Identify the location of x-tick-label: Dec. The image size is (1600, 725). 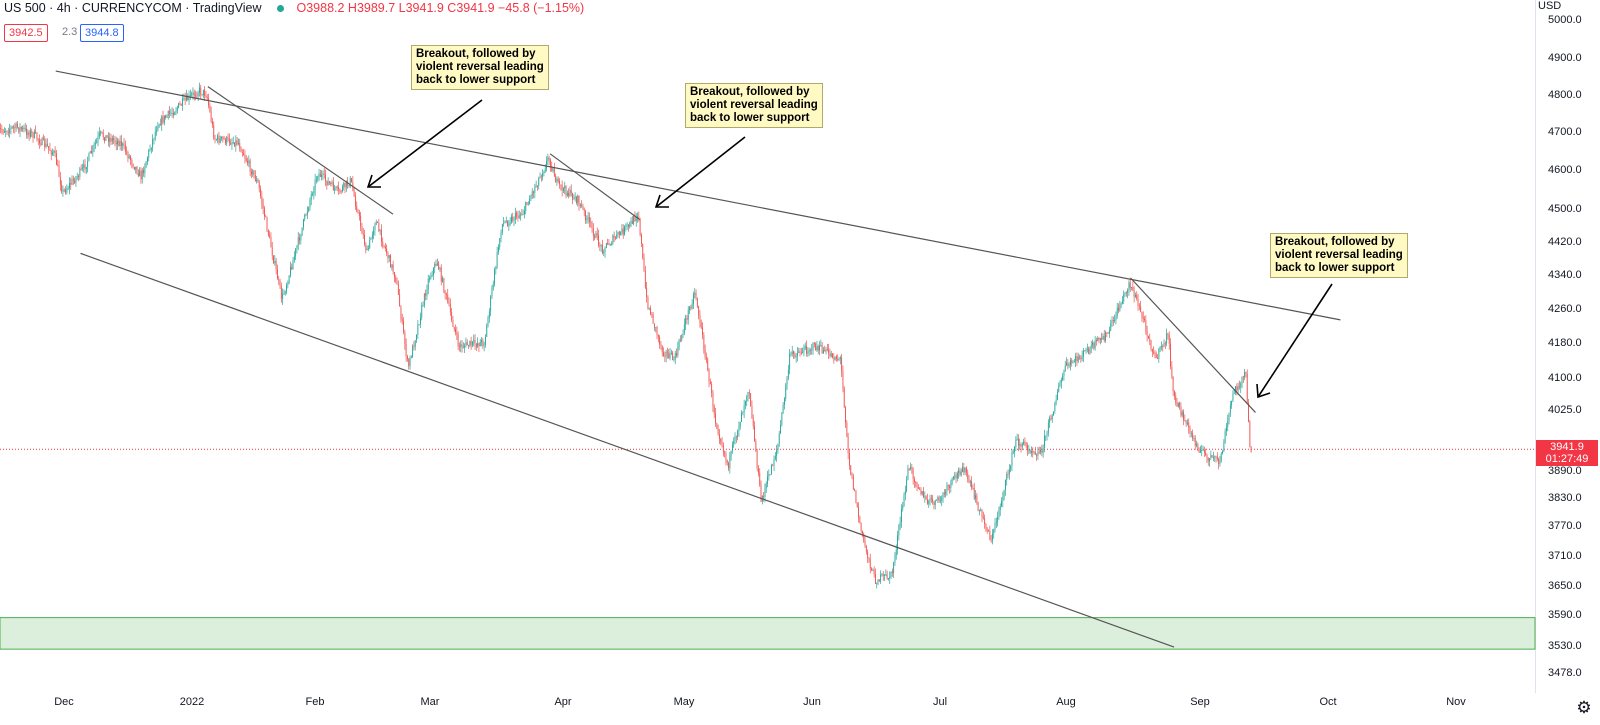
(64, 702).